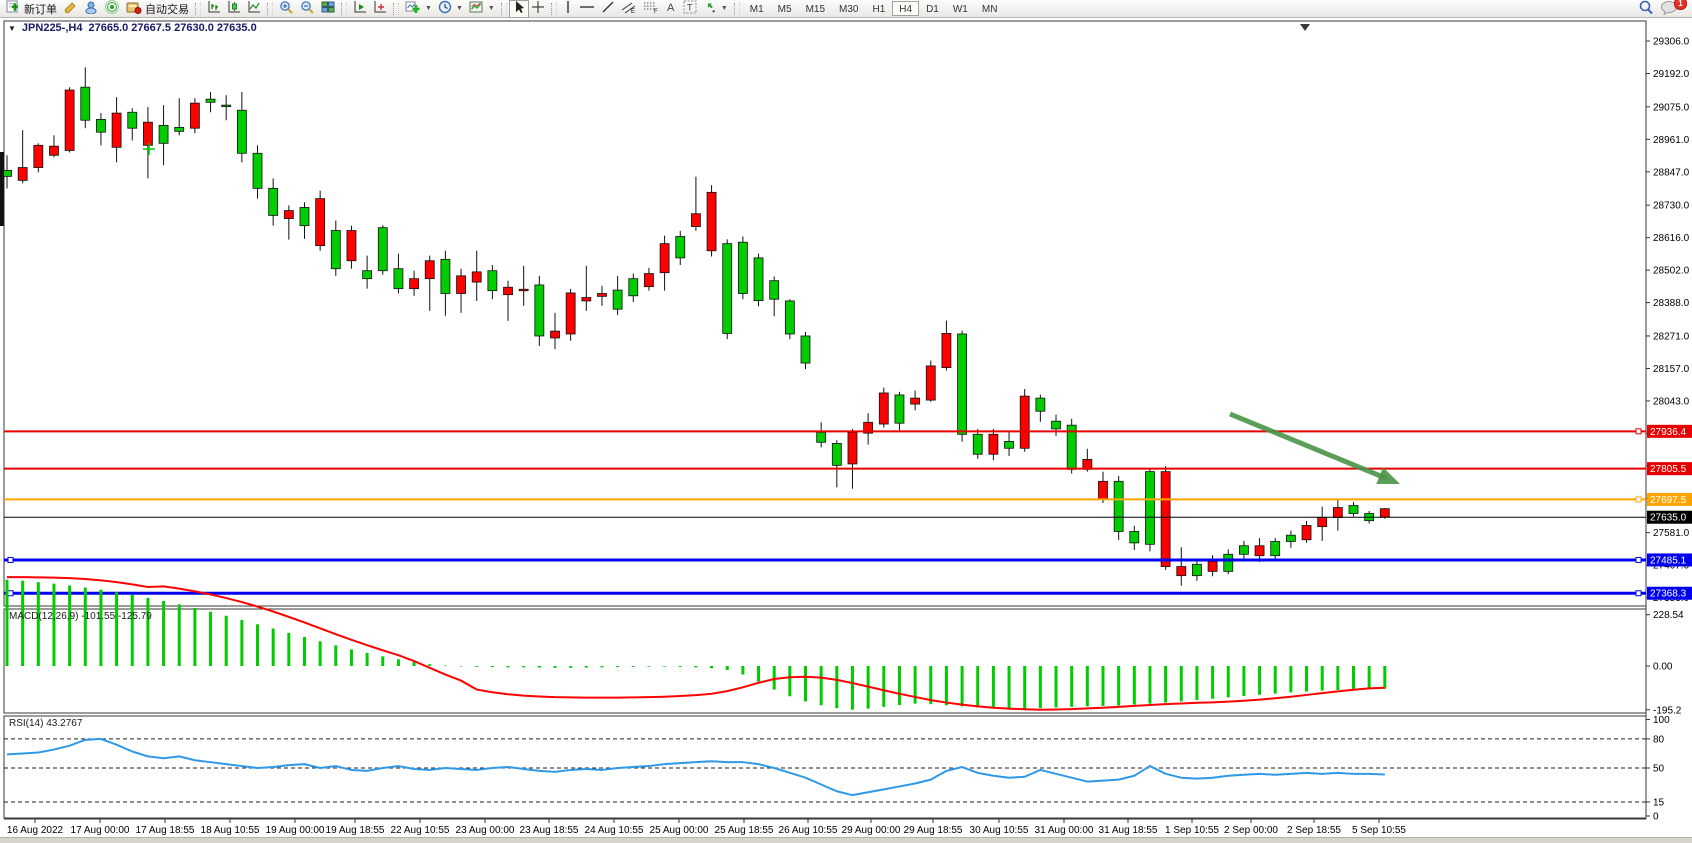 The height and width of the screenshot is (843, 1692). I want to click on cursor-tool-button, so click(518, 9).